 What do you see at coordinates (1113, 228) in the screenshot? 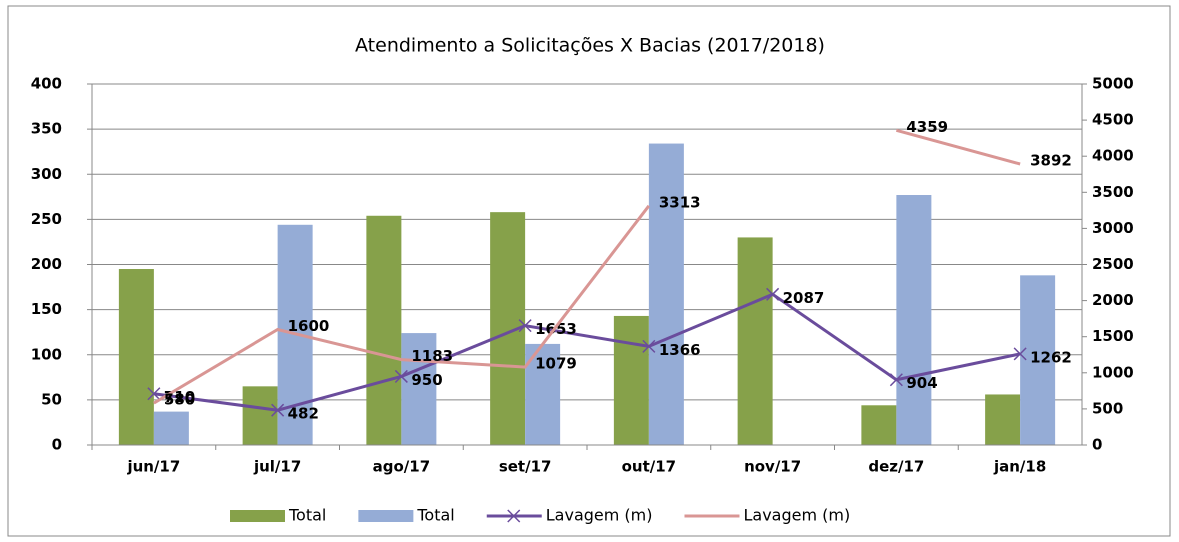
I see `y2-tick-label: 3000` at bounding box center [1113, 228].